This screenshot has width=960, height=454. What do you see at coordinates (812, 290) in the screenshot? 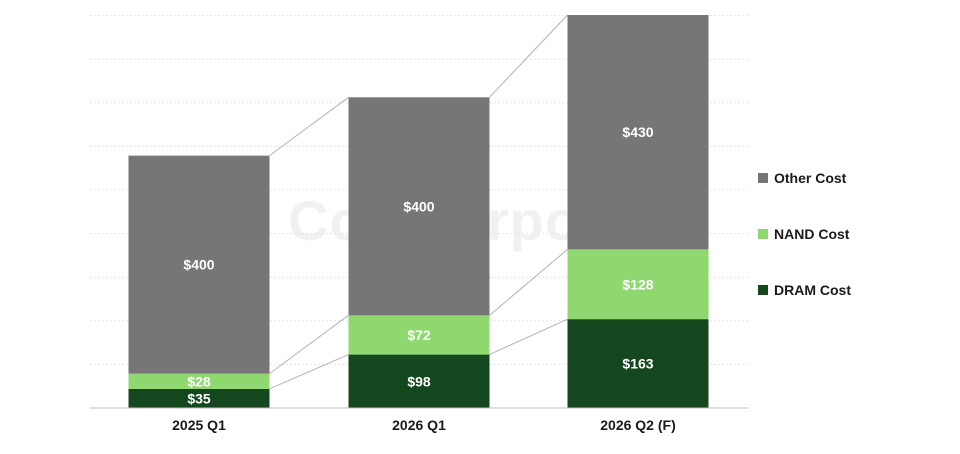
I see `legend-label-dram: DRAM Cost` at bounding box center [812, 290].